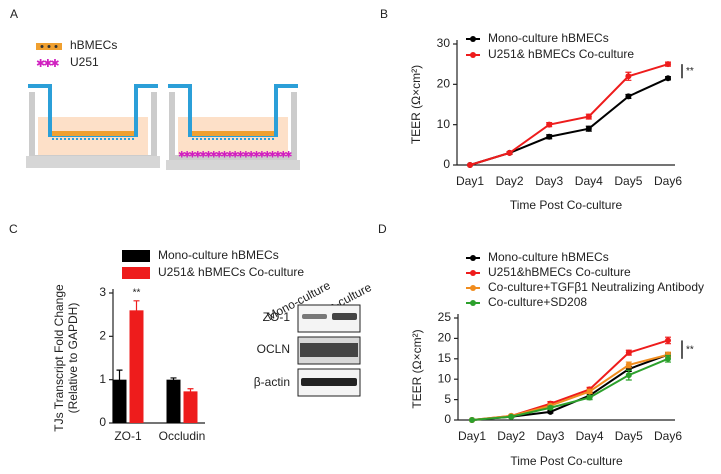  What do you see at coordinates (102, 292) in the screenshot?
I see `y-tick-label: 3` at bounding box center [102, 292].